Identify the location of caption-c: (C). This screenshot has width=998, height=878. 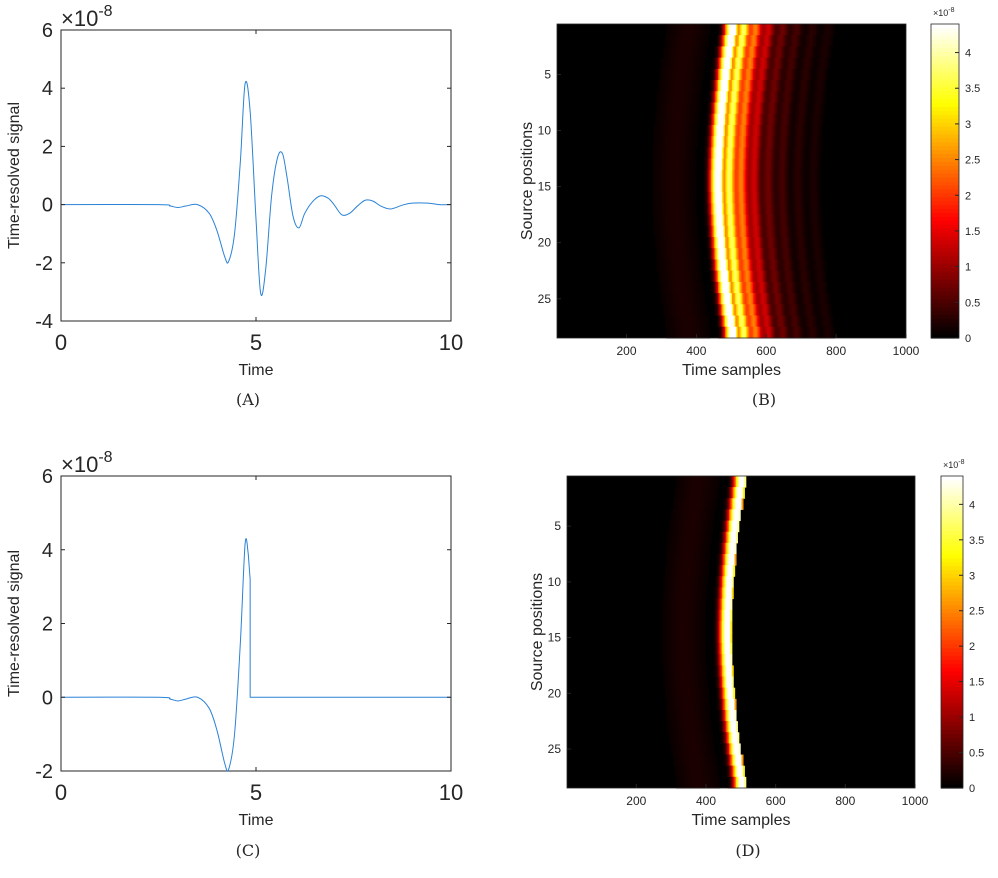
(248, 850).